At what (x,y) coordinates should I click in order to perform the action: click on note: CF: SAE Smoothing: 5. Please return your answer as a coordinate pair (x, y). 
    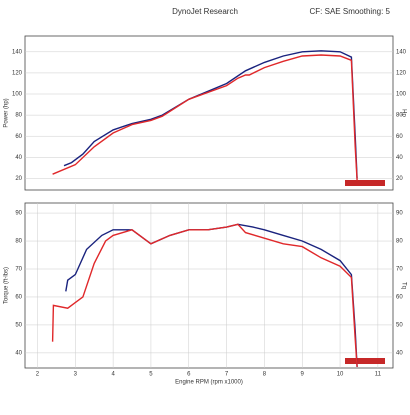
    Looking at the image, I should click on (350, 11).